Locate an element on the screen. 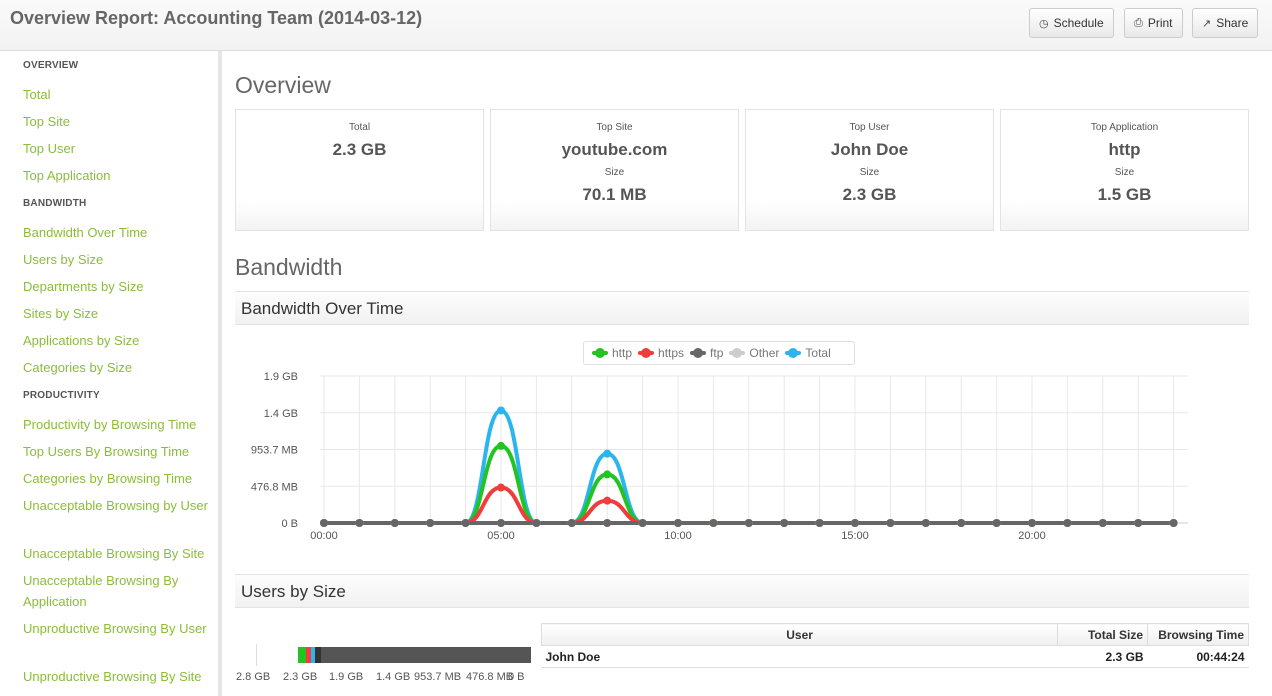  sidebar-item-departments-by-size: Departments by Size is located at coordinates (83, 286).